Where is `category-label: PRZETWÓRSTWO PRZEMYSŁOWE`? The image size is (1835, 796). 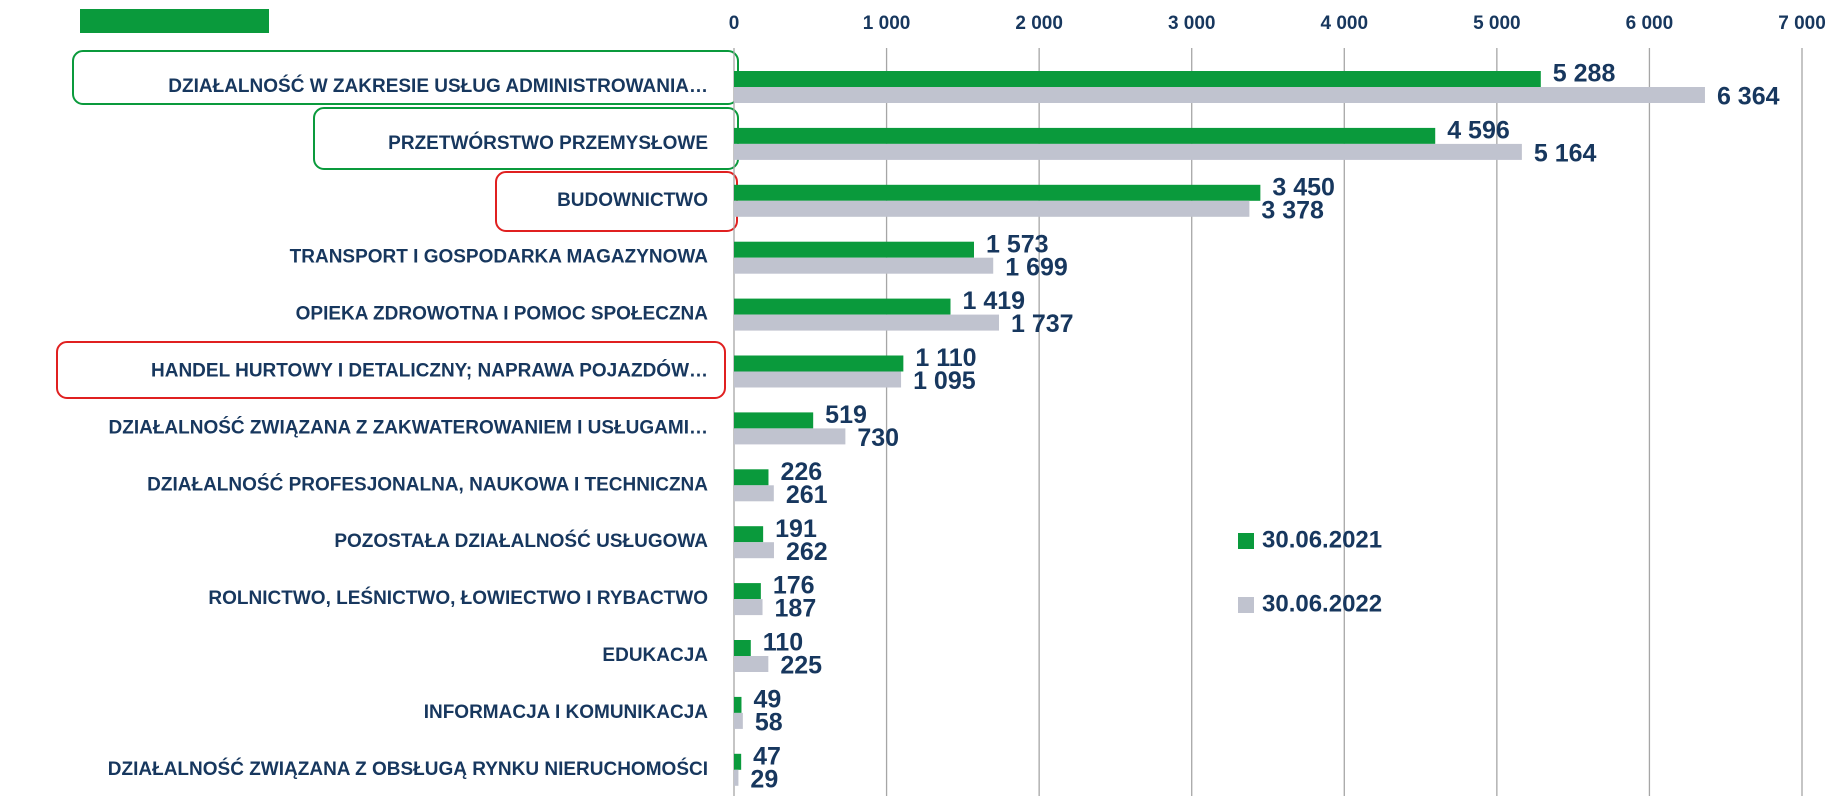
category-label: PRZETWÓRSTWO PRZEMYSŁOWE is located at coordinates (548, 143).